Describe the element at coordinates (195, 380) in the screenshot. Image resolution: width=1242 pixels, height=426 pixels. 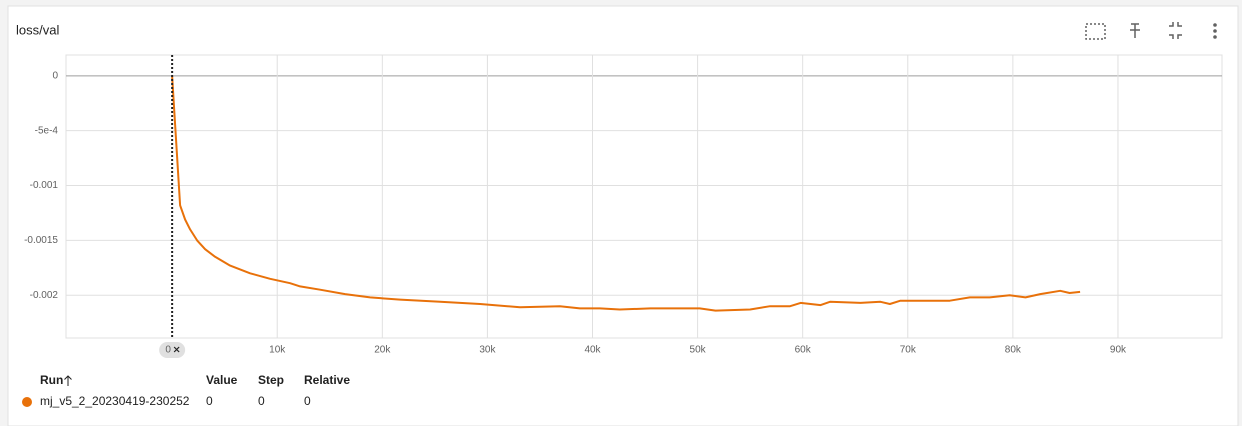
I see `run-table-header: Run Value Step Relative` at that location.